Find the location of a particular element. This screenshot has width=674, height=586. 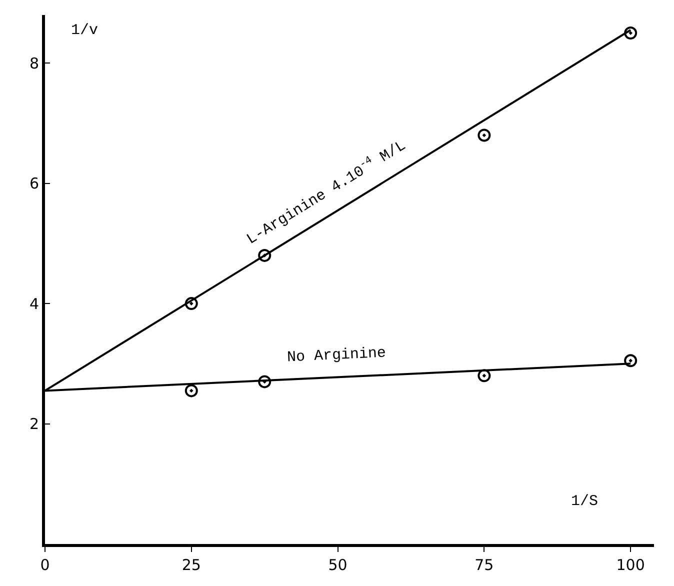

y-tick-label: 6 is located at coordinates (34, 183).